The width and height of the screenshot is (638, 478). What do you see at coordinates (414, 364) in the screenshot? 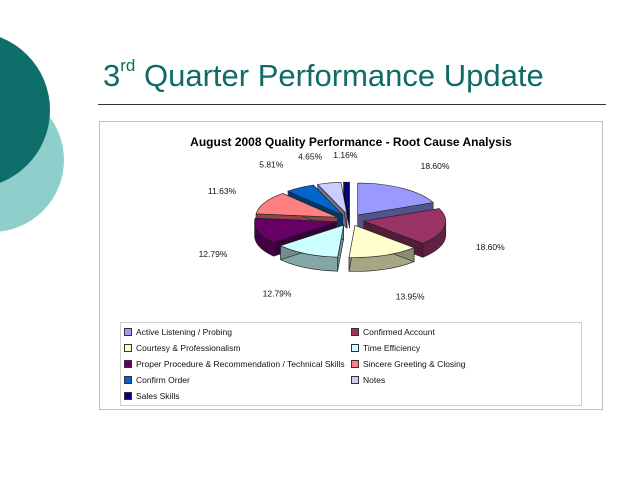
I see `legend-label: Sincere Greeting & Closing` at bounding box center [414, 364].